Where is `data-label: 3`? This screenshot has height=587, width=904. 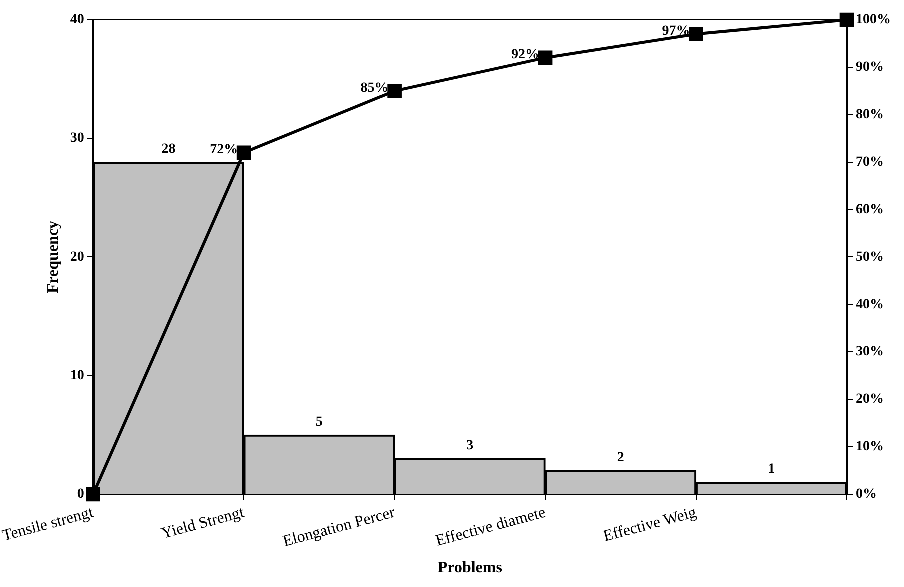 data-label: 3 is located at coordinates (470, 446).